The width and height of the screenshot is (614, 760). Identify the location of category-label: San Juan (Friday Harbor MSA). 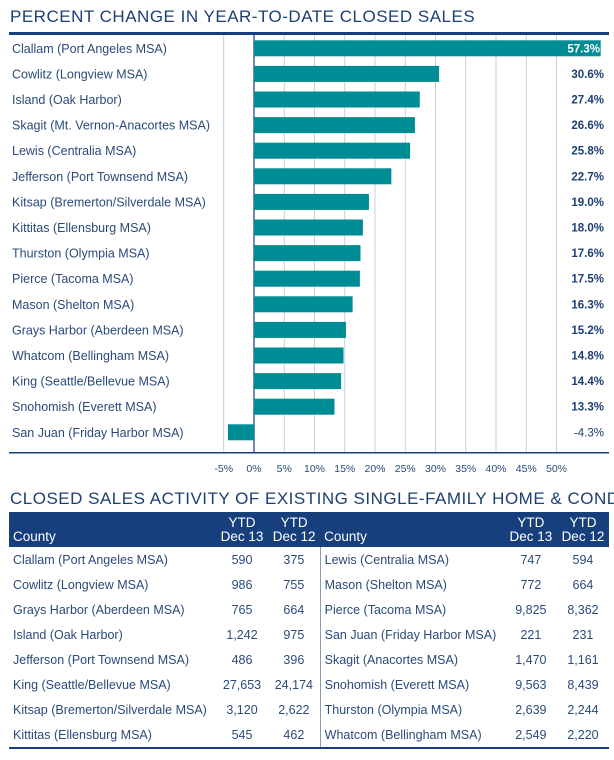
(98, 433).